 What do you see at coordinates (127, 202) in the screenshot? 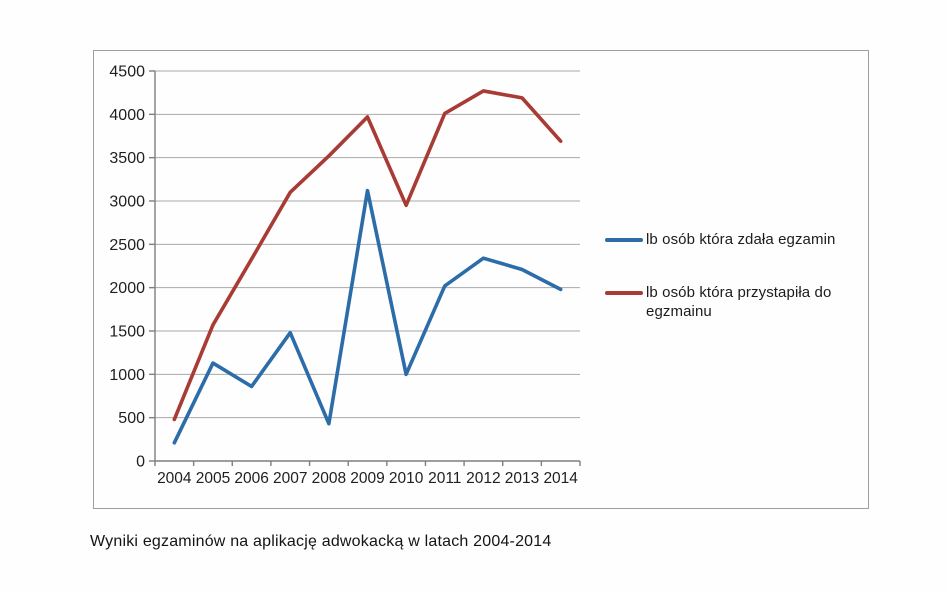
I see `y-tick-label: 3000` at bounding box center [127, 202].